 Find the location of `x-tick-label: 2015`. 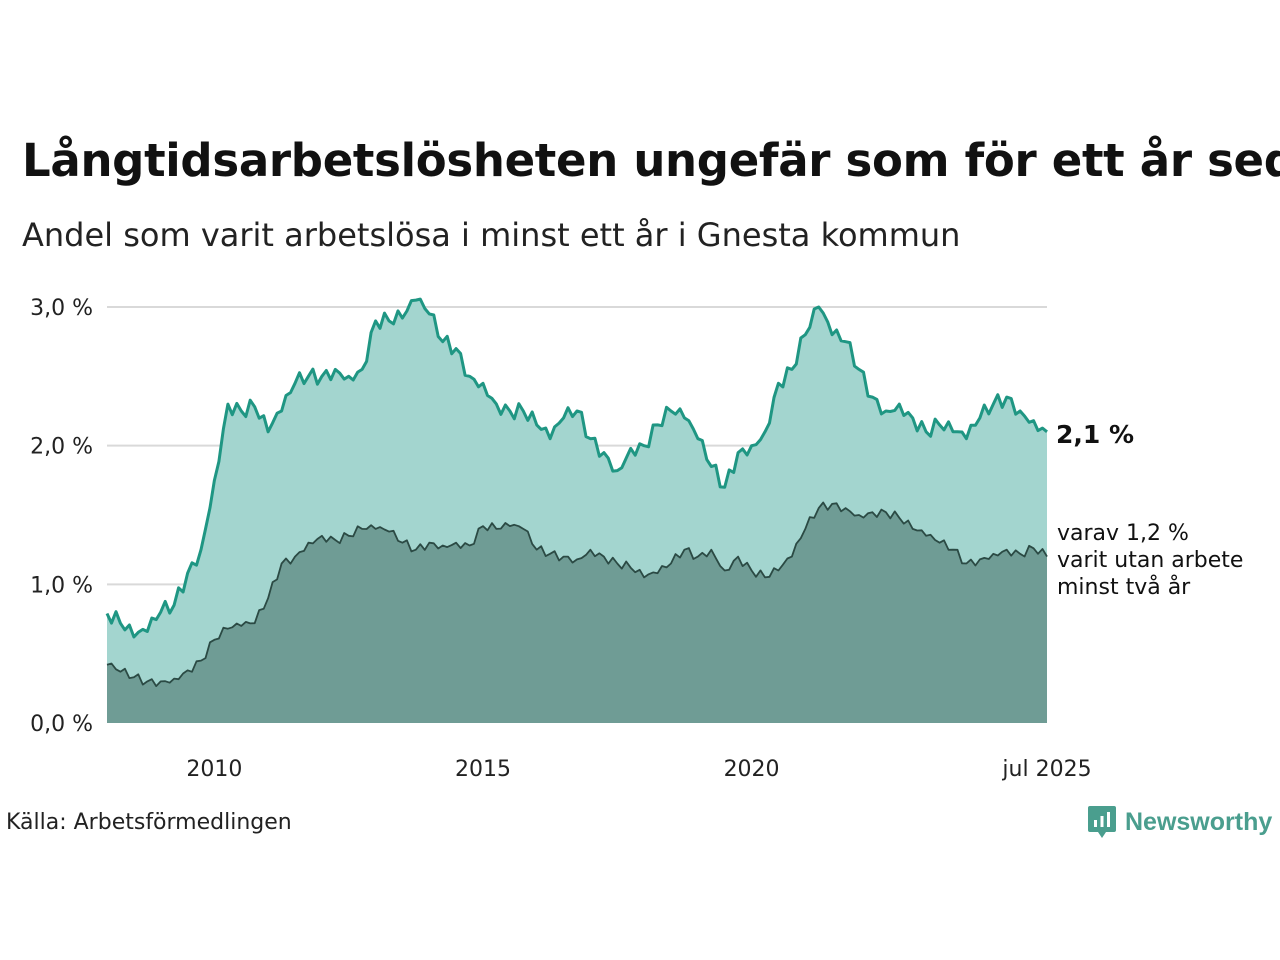

x-tick-label: 2015 is located at coordinates (483, 769).